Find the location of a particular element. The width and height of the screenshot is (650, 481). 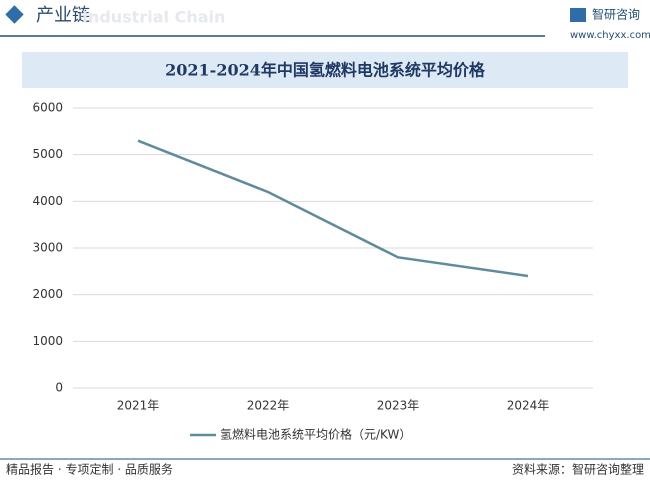

chart-title: 2021-2024年中国氢燃料电池系统平均价格 is located at coordinates (325, 70).